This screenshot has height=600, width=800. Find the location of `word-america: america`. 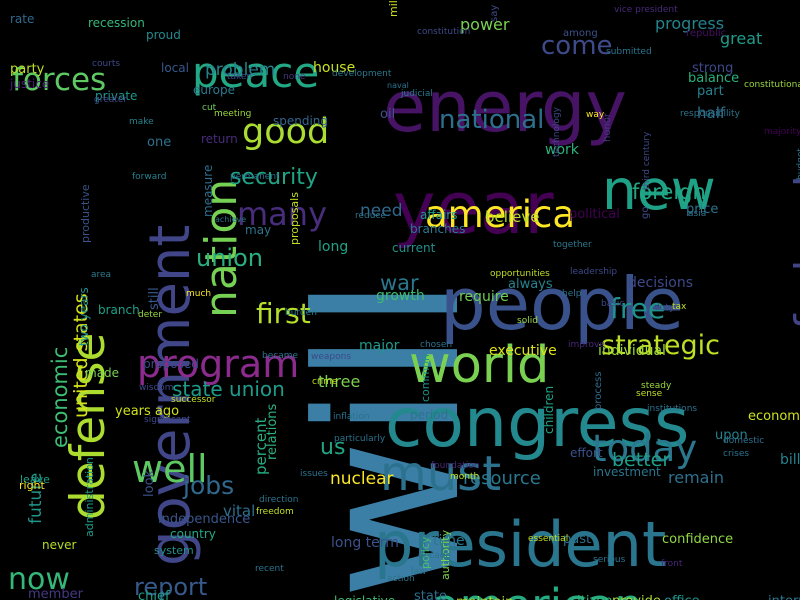

word-america: america is located at coordinates (500, 214).